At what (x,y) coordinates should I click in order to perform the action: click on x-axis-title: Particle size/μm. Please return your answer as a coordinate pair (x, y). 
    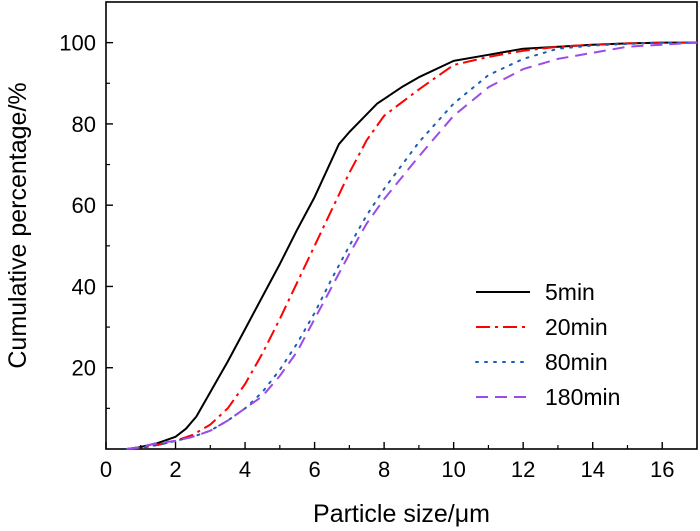
    Looking at the image, I should click on (401, 514).